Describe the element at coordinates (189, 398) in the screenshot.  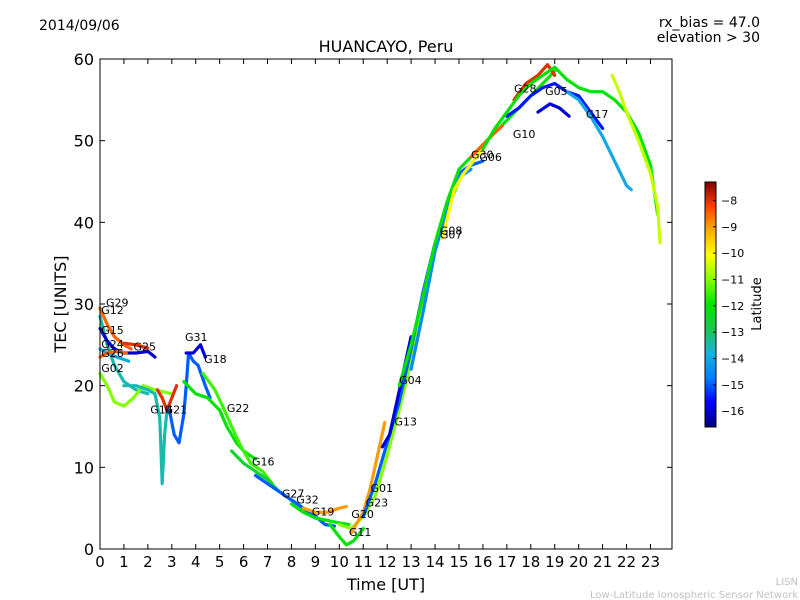
I see `series-g31` at that location.